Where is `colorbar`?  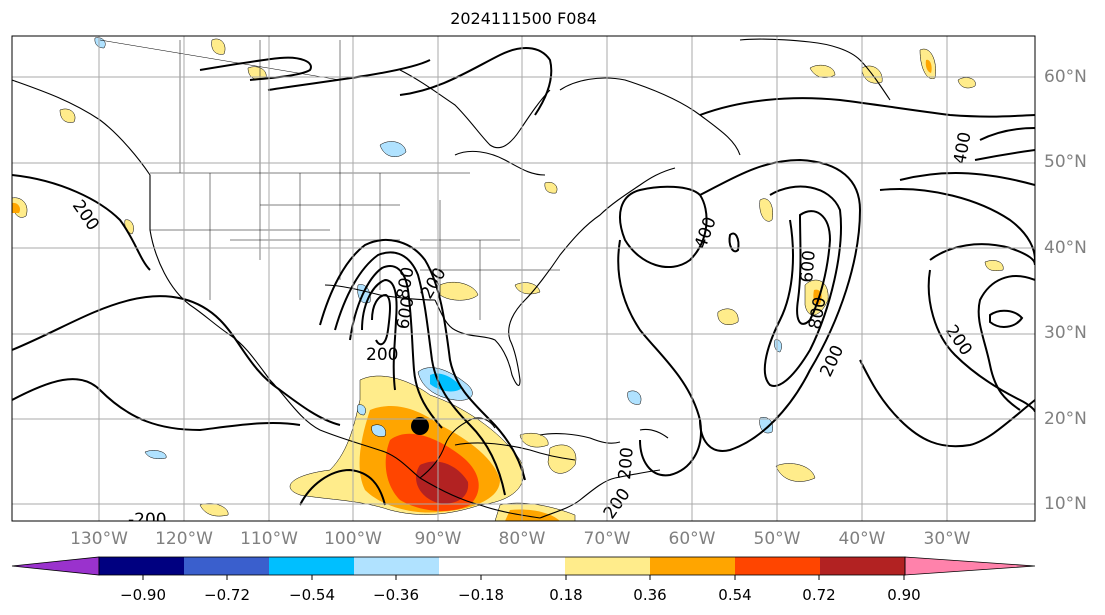
colorbar is located at coordinates (523, 568).